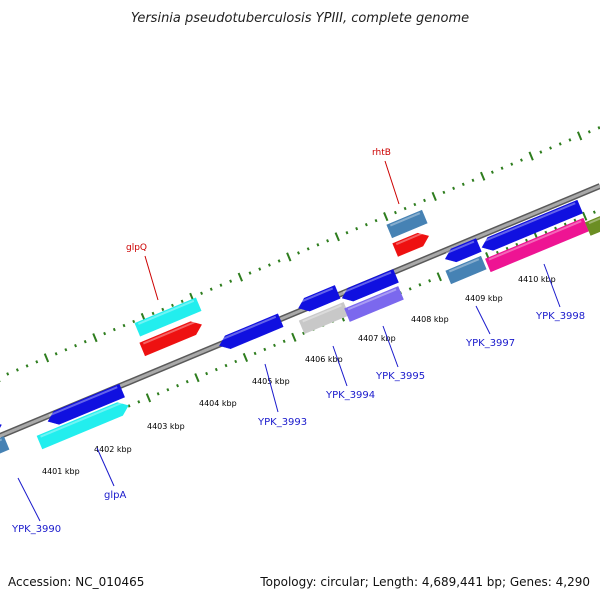 This screenshot has width=600, height=600. Describe the element at coordinates (61, 471) in the screenshot. I see `scale-label: 4401 kbp` at that location.